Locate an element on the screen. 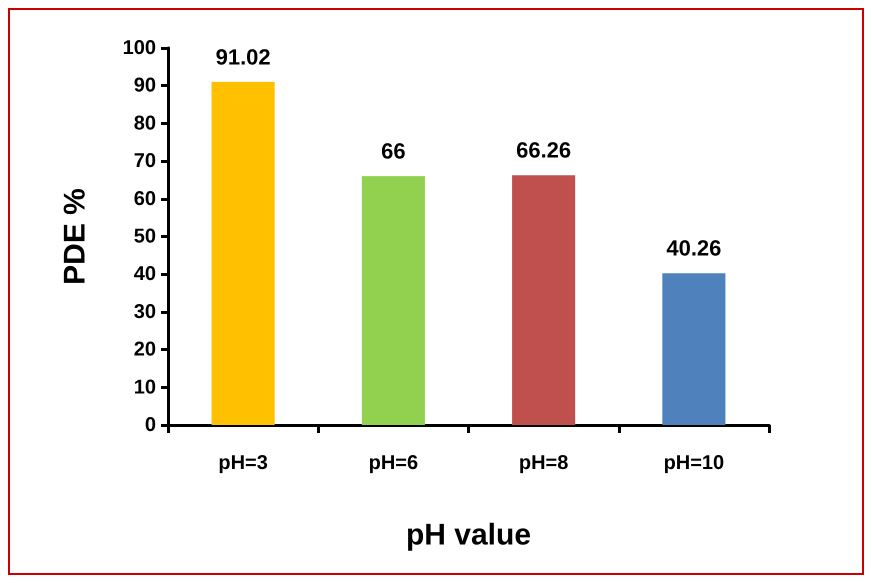 This screenshot has height=583, width=872. y-tick-label: 60 is located at coordinates (145, 199).